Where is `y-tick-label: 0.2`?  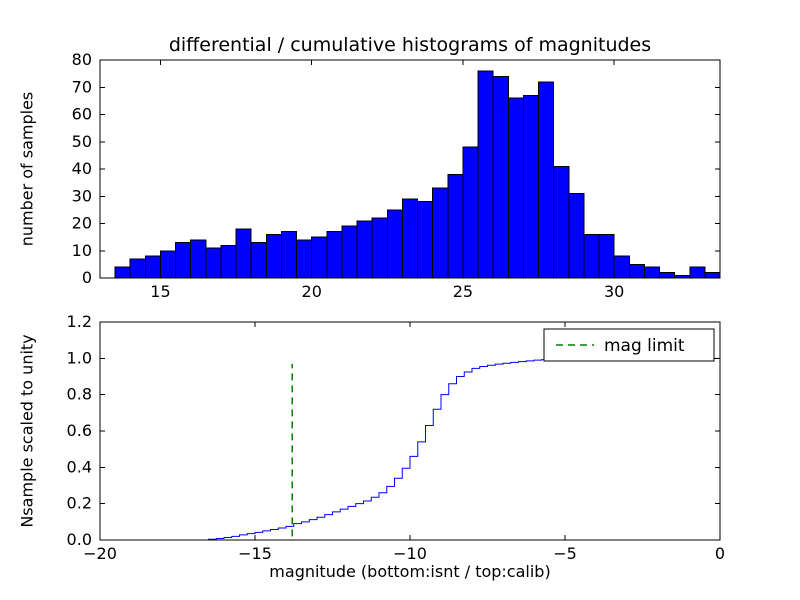 y-tick-label: 0.2 is located at coordinates (79, 503).